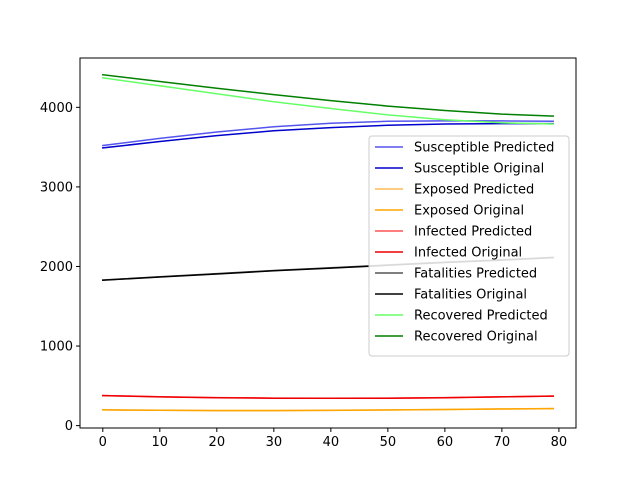 Image resolution: width=640 pixels, height=480 pixels. I want to click on x-tick-label: 30, so click(274, 442).